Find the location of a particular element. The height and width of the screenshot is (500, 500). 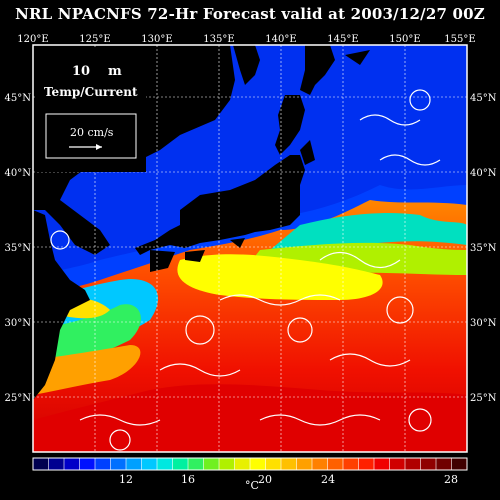

colorbar is located at coordinates (250, 464).